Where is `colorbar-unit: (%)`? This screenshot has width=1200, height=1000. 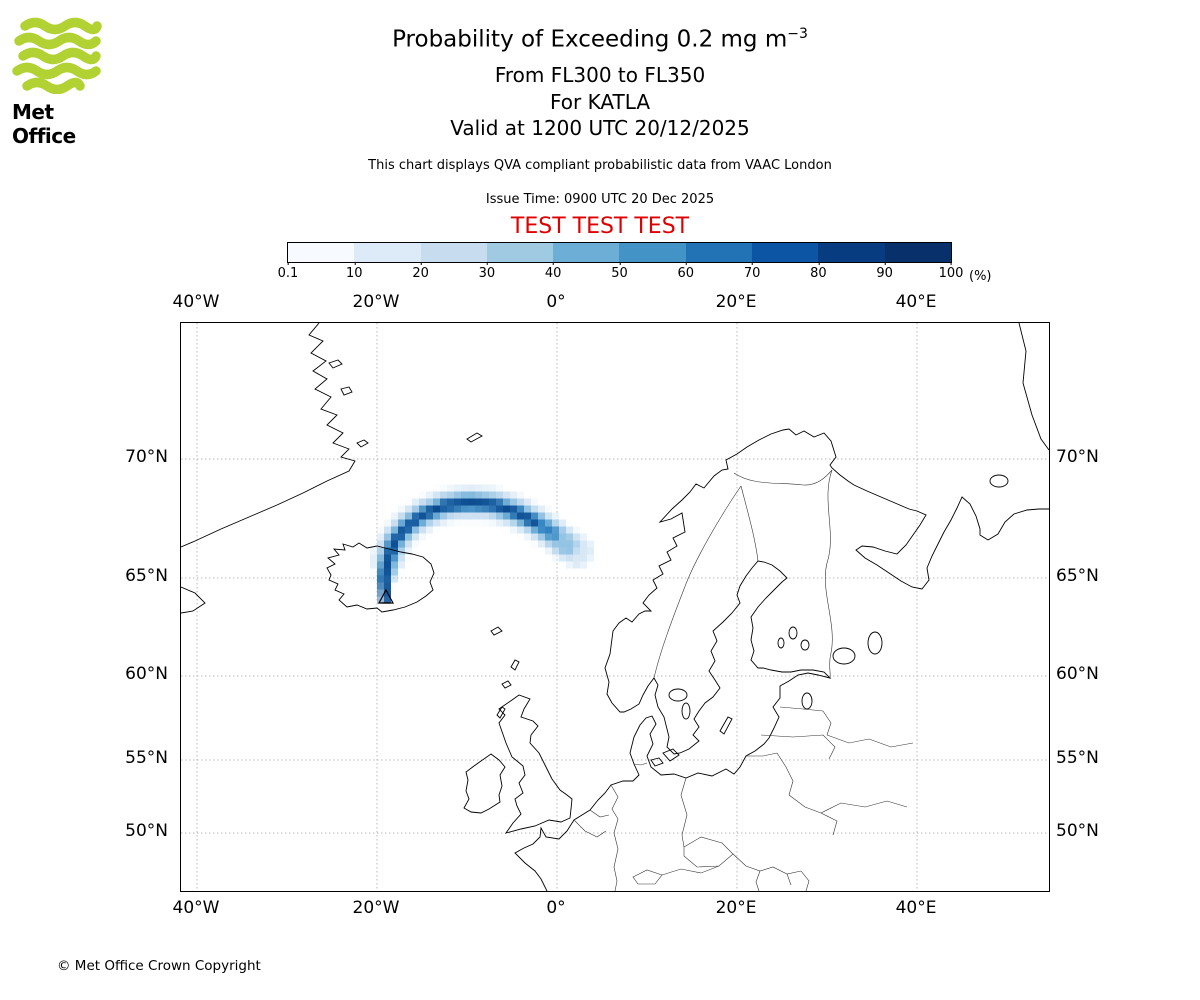
colorbar-unit: (%) is located at coordinates (980, 276).